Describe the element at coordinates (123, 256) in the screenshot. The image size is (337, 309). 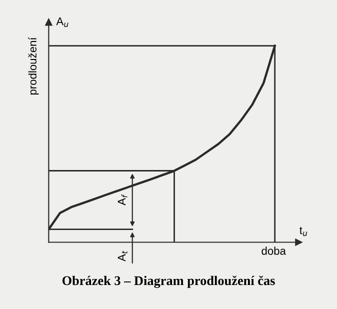
I see `text: A$_{t}$` at that location.